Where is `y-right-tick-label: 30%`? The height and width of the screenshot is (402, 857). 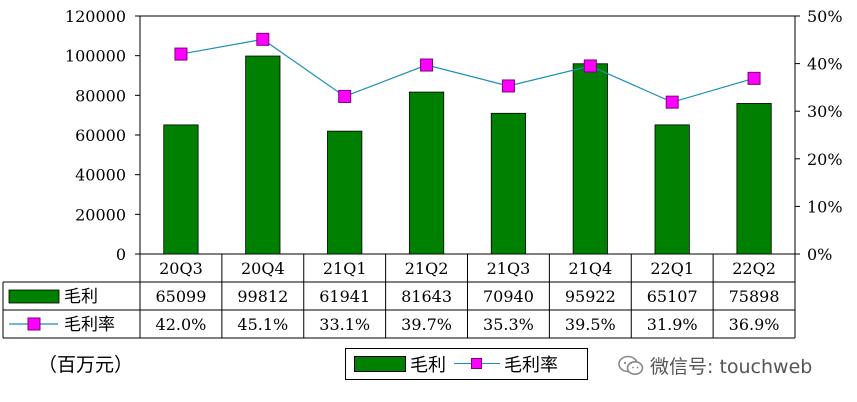 y-right-tick-label: 30% is located at coordinates (825, 111).